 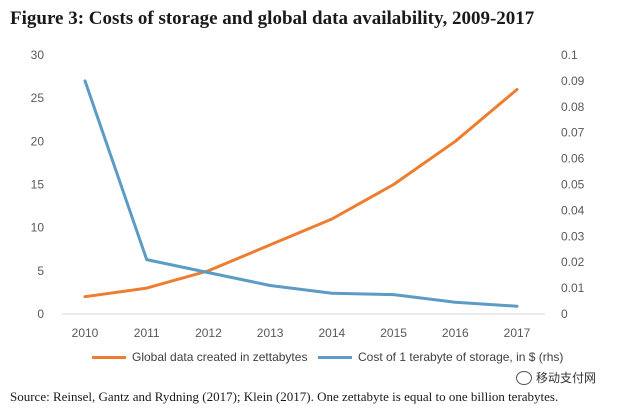 I want to click on y-left-axis-ticks: 0 5 10 15 20 25 30, so click(x=38, y=184).